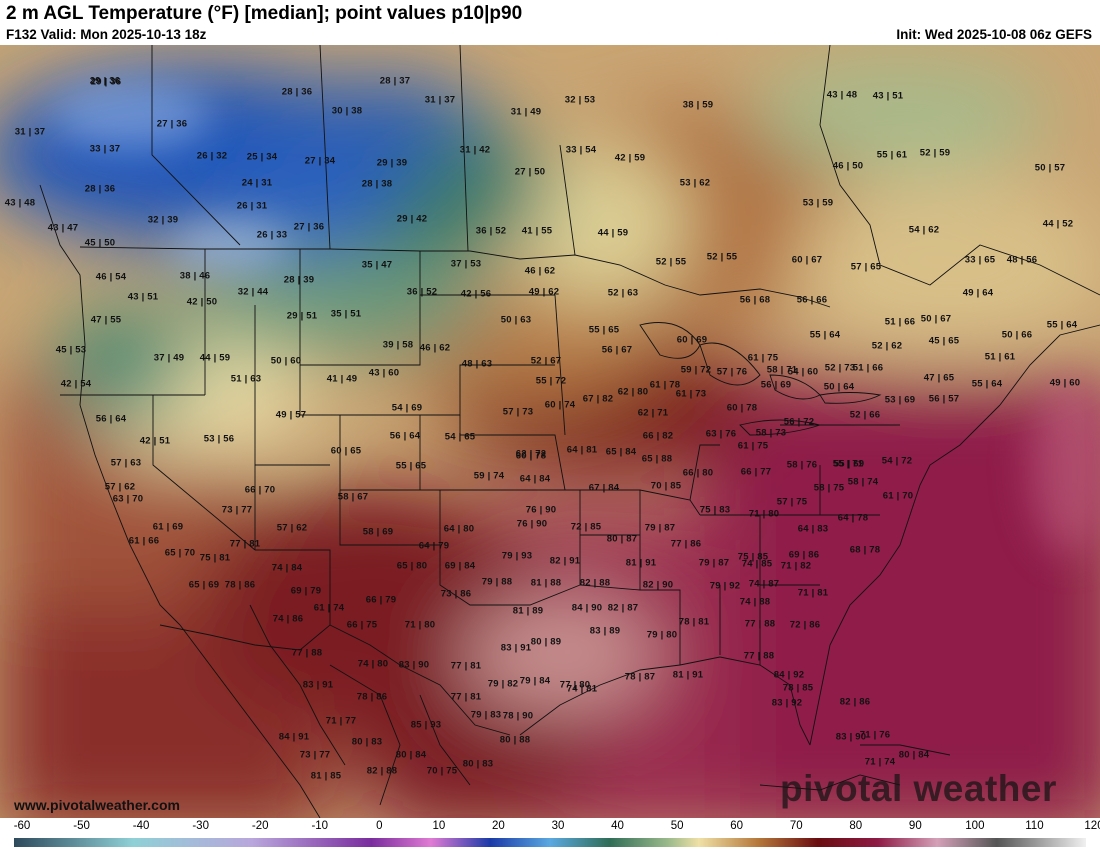 The width and height of the screenshot is (1100, 850). I want to click on point-value-label: 81 | 88, so click(546, 583).